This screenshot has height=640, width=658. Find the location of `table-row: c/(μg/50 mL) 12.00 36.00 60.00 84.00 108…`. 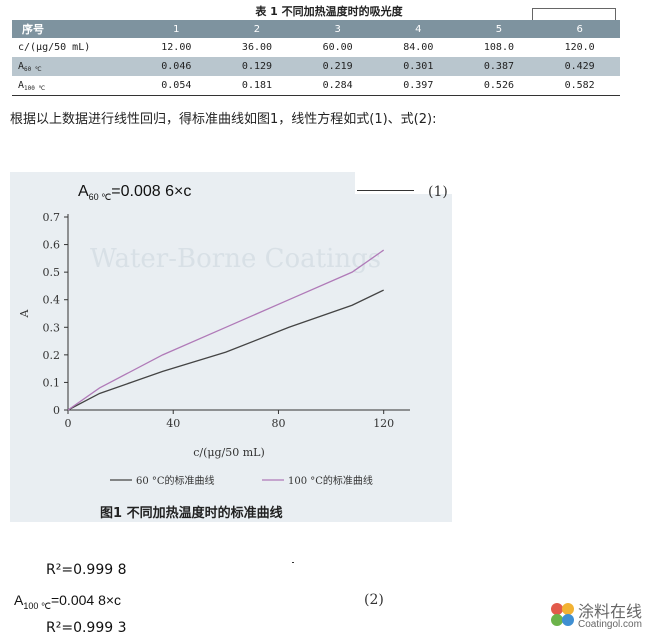

table-row: c/(μg/50 mL) 12.00 36.00 60.00 84.00 108… is located at coordinates (316, 47).